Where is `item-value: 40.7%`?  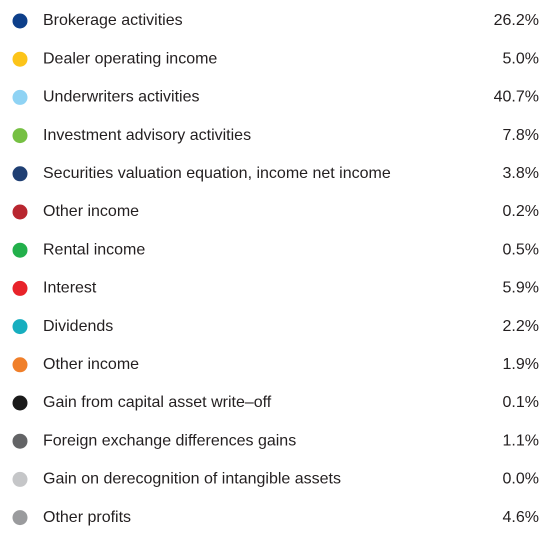 item-value: 40.7% is located at coordinates (516, 97).